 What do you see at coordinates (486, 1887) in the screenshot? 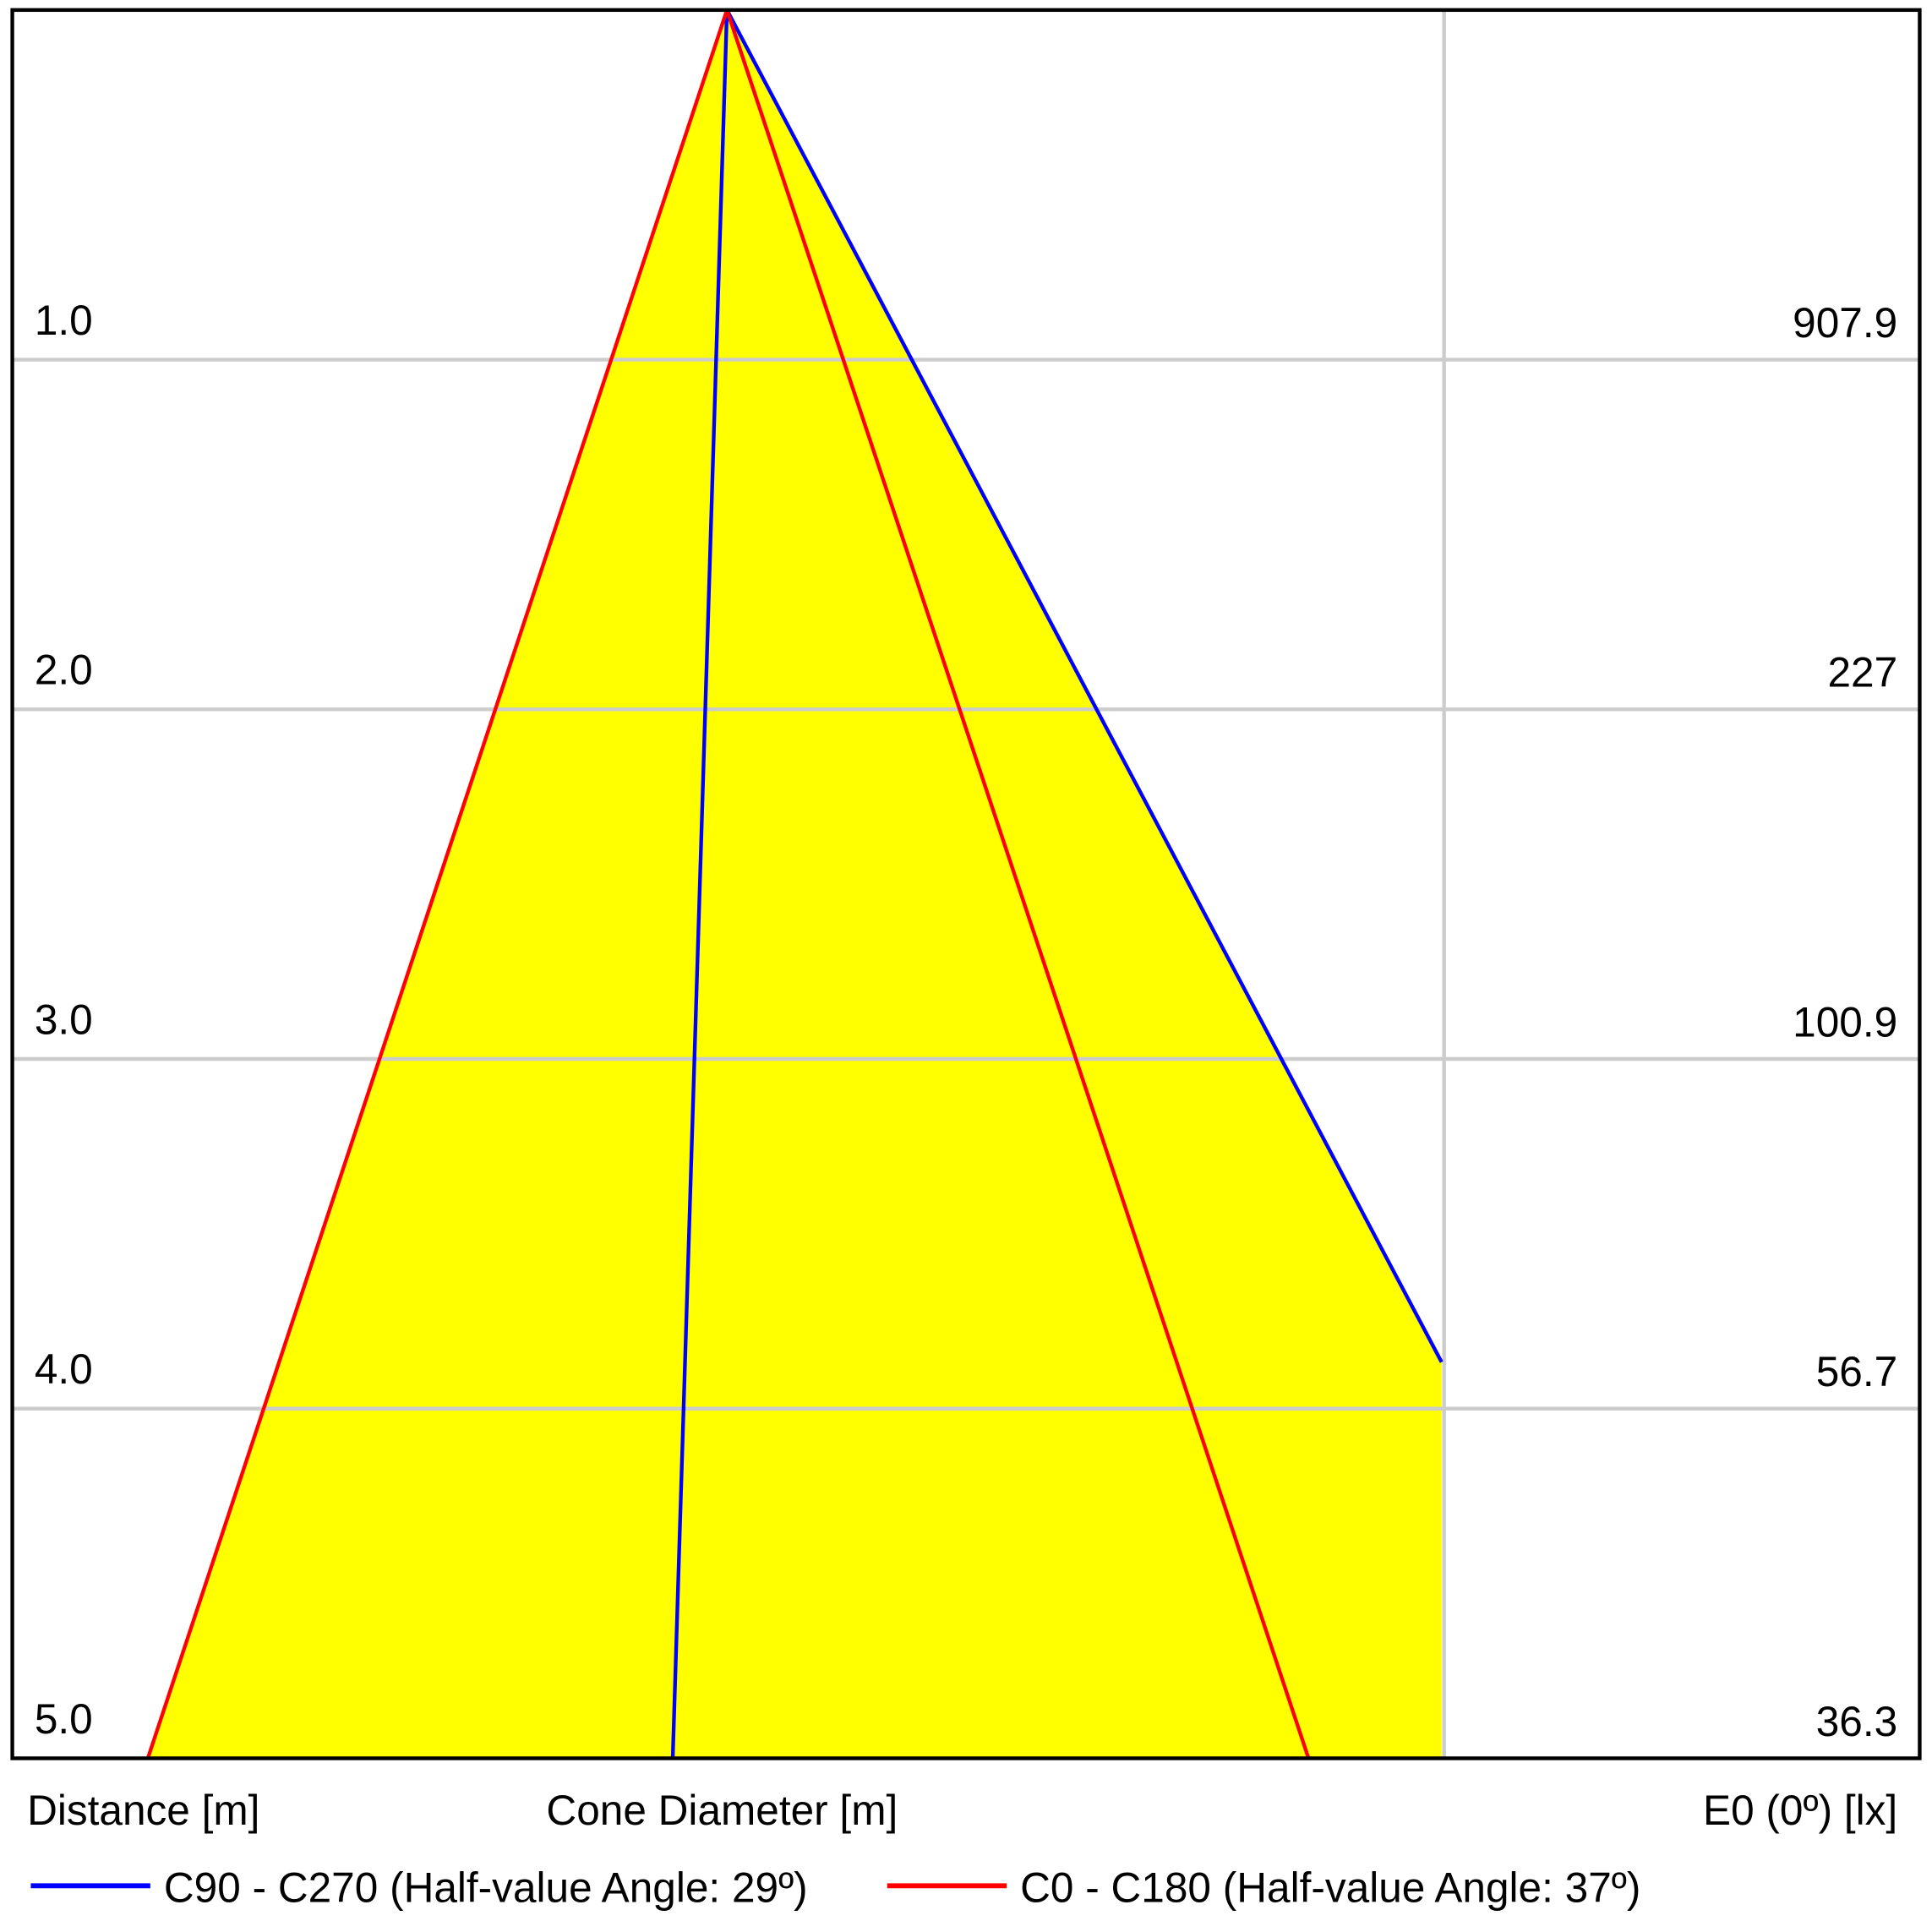
I see `legend-label: C90 - C270 (Half-value Angle: 29º)` at bounding box center [486, 1887].